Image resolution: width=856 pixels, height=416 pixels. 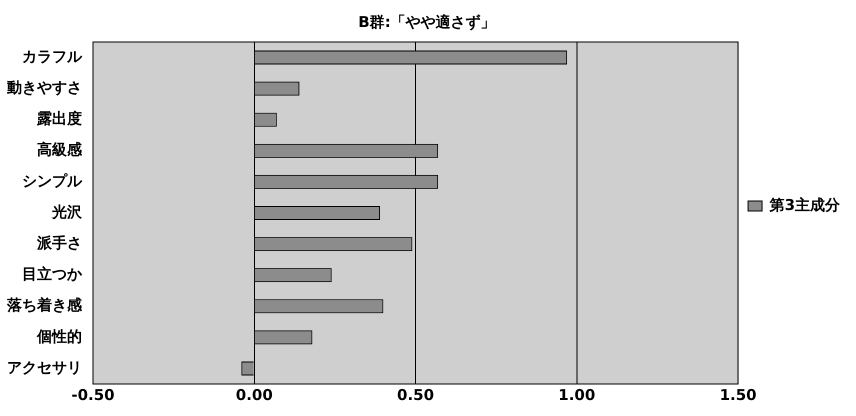 What do you see at coordinates (44, 367) in the screenshot?
I see `y-tick-label: アクセサリ` at bounding box center [44, 367].